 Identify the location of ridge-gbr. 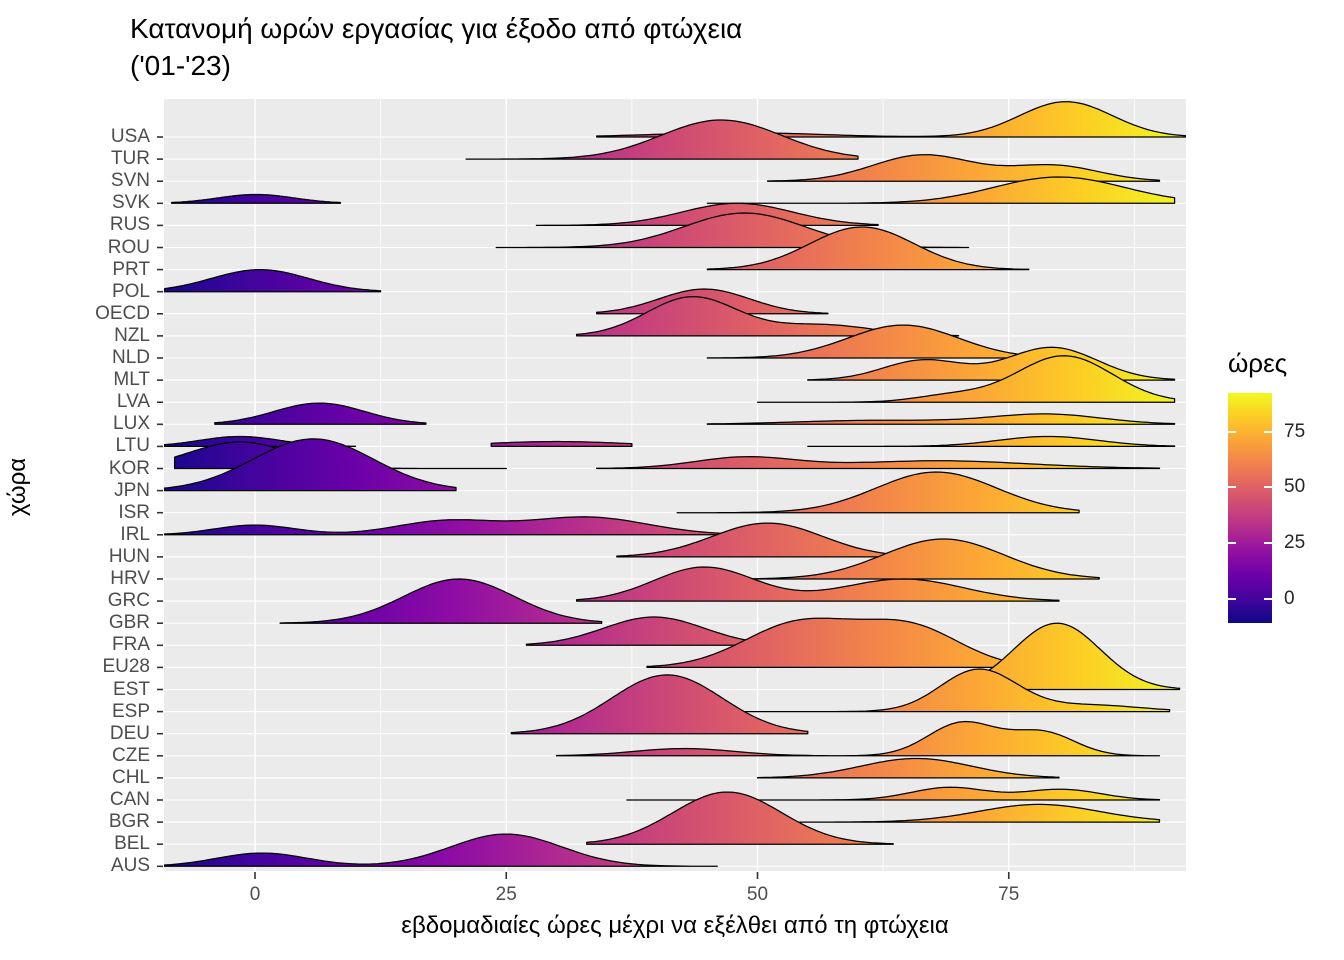
(441, 601).